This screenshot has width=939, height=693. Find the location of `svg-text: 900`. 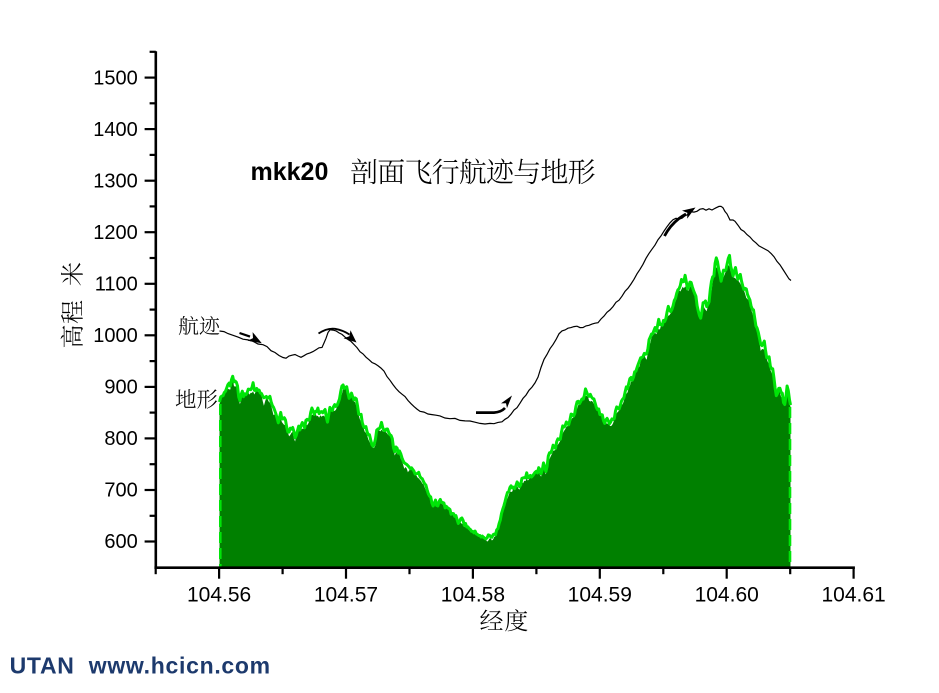

svg-text: 900 is located at coordinates (120, 388).